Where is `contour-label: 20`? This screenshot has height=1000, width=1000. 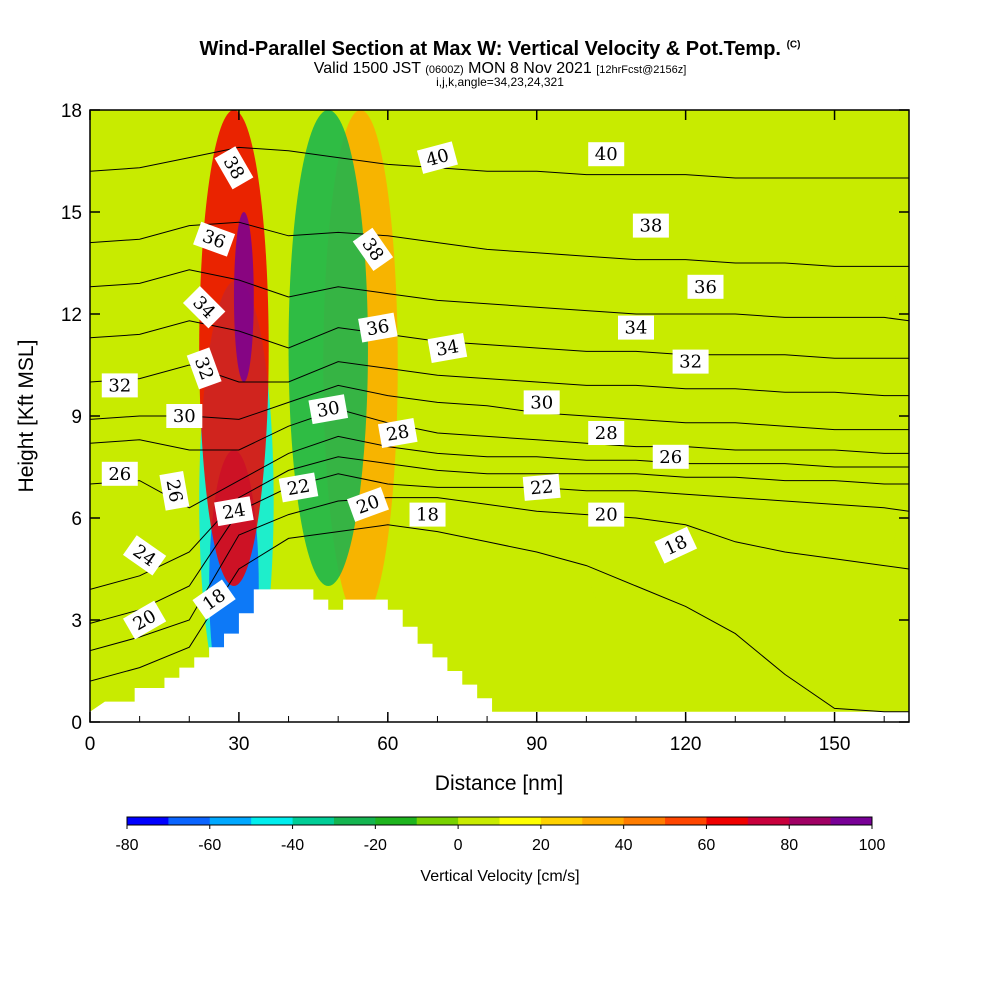
contour-label: 20 is located at coordinates (606, 514).